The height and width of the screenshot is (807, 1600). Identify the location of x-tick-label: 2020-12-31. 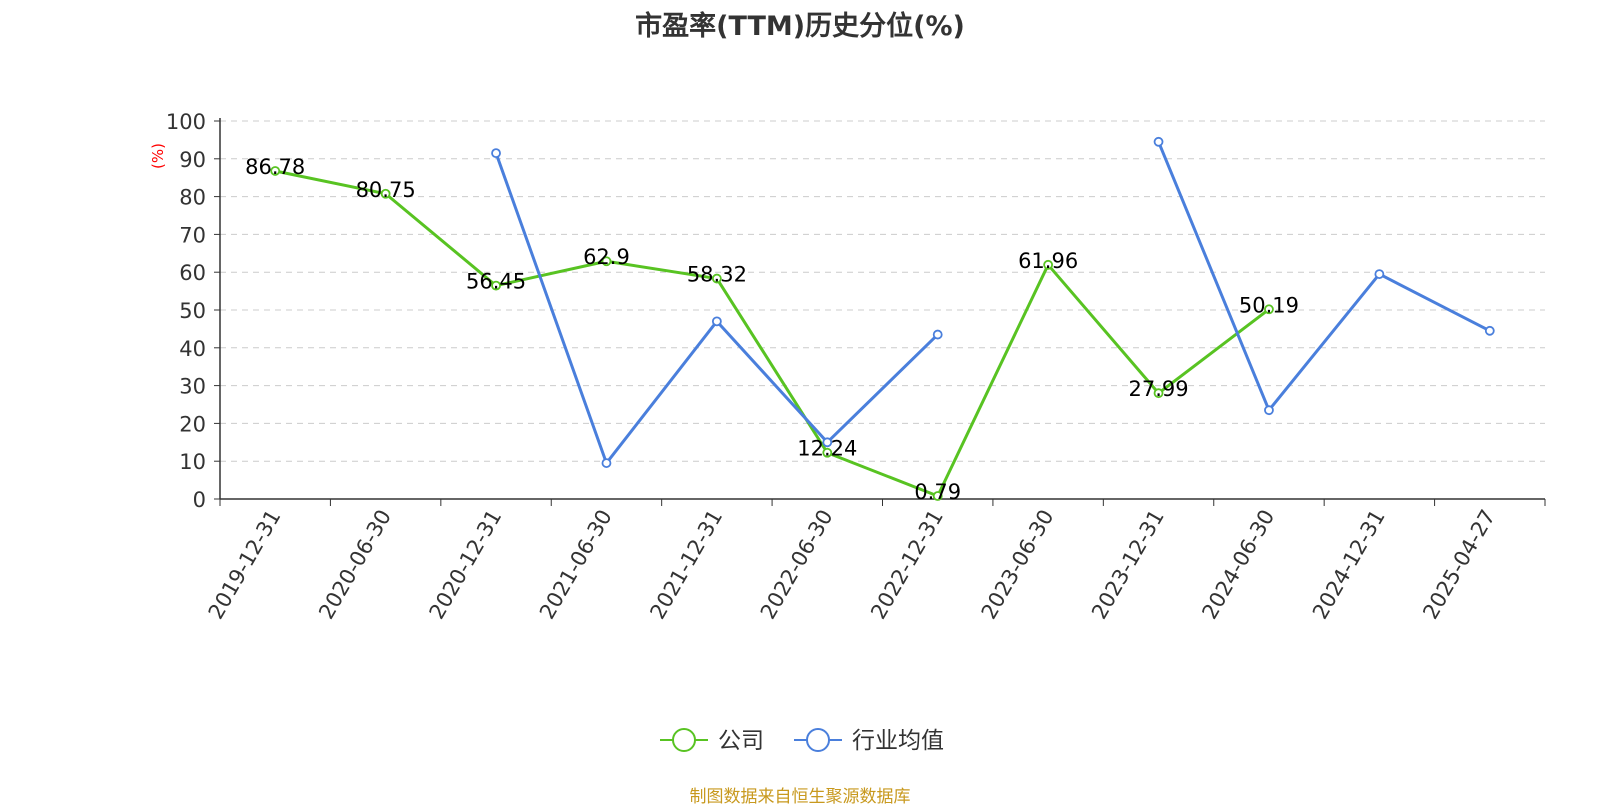
(466, 565).